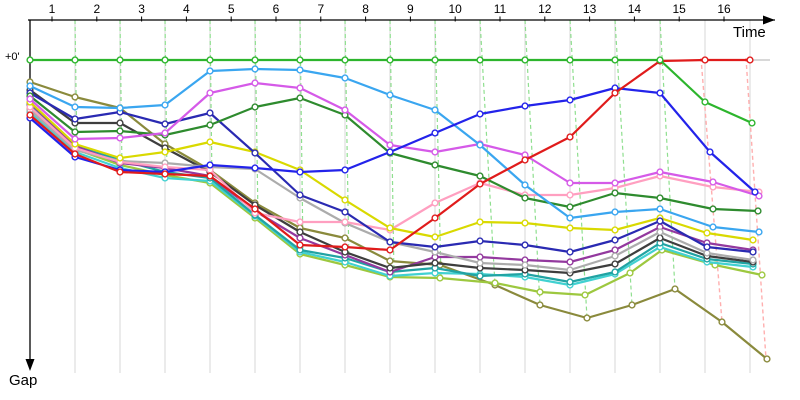 The width and height of the screenshot is (800, 400). I want to click on x-tick-label: 8, so click(365, 9).